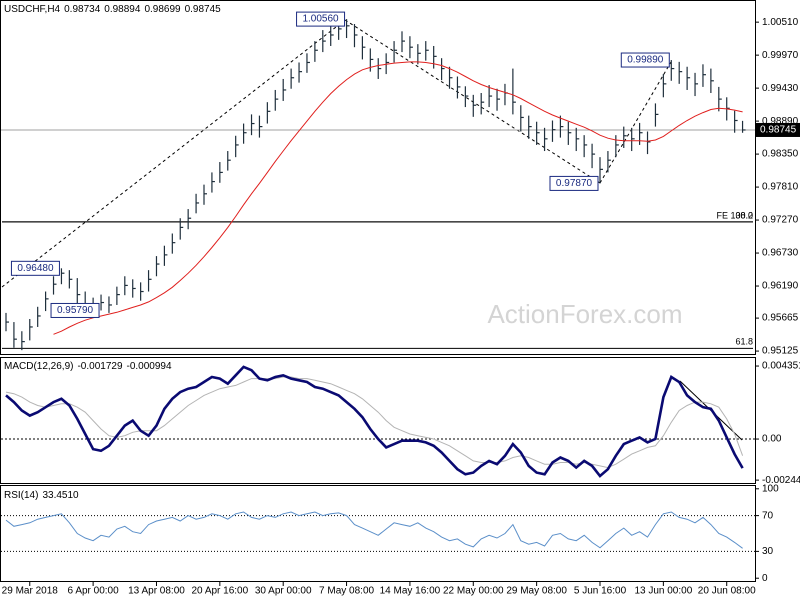 The width and height of the screenshot is (800, 600). I want to click on watermark: ActionForex.com, so click(584, 314).